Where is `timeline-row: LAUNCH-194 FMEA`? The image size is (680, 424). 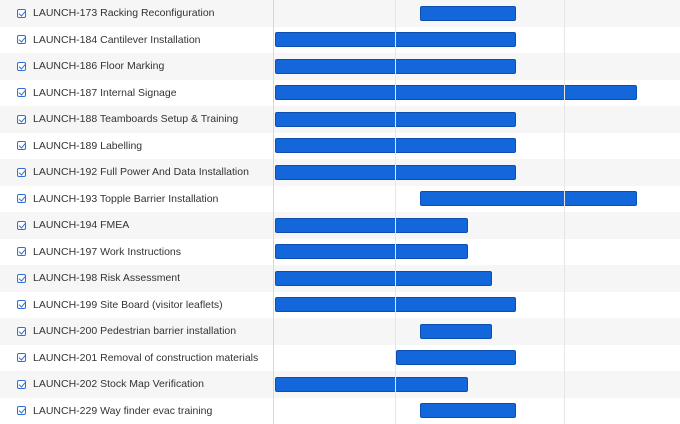
timeline-row: LAUNCH-194 FMEA is located at coordinates (340, 225).